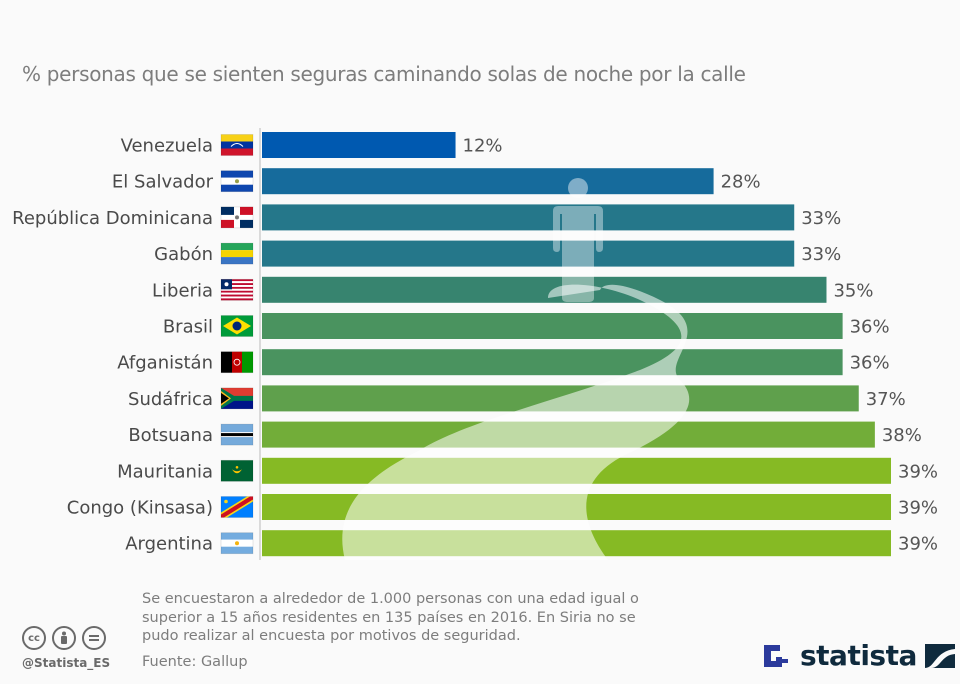 The image size is (960, 684). I want to click on mauritania-flag-icon, so click(237, 470).